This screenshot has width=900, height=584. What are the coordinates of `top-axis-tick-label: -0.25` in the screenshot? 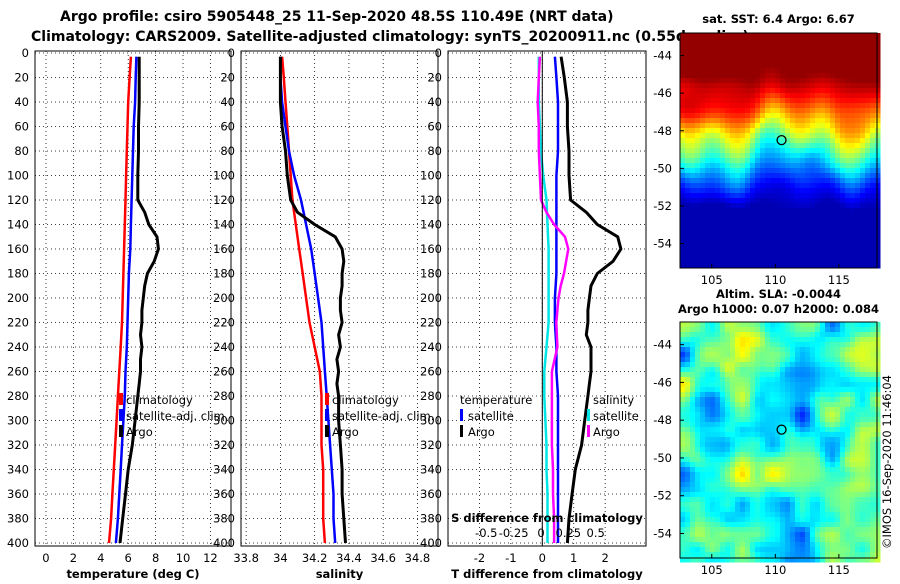 It's located at (514, 533).